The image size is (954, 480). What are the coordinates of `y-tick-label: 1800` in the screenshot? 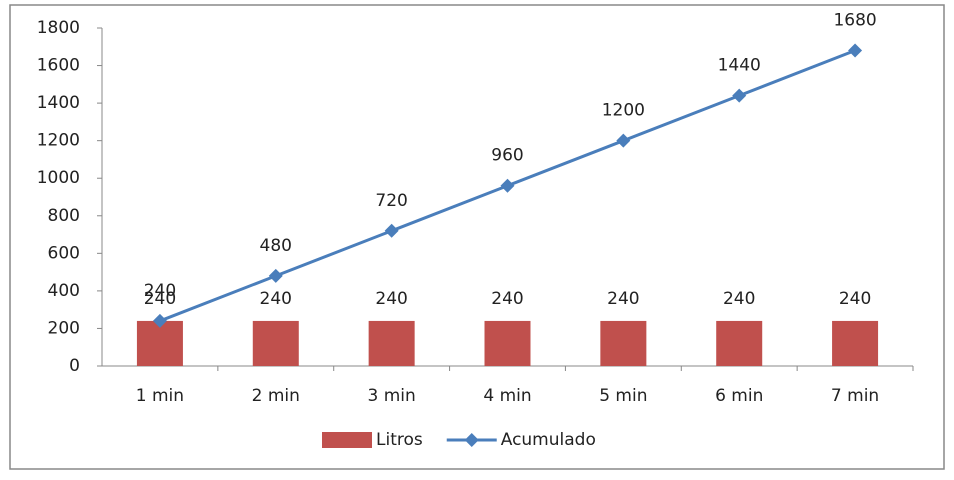 It's located at (58, 28).